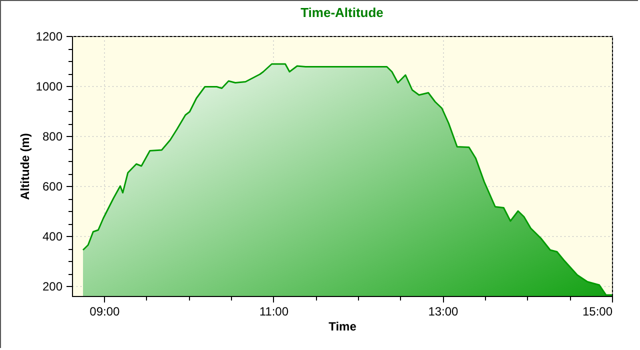 The image size is (640, 350). I want to click on y-tick-label: 1200, so click(49, 37).